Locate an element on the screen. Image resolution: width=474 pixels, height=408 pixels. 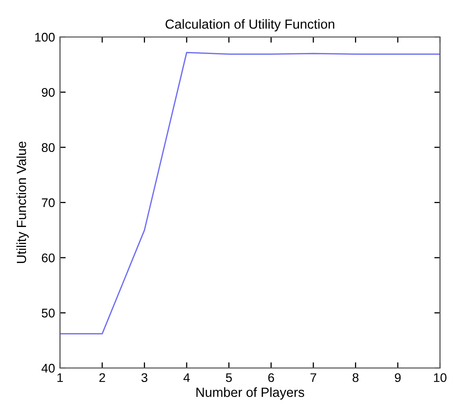
x-tick-label: 8 is located at coordinates (355, 377).